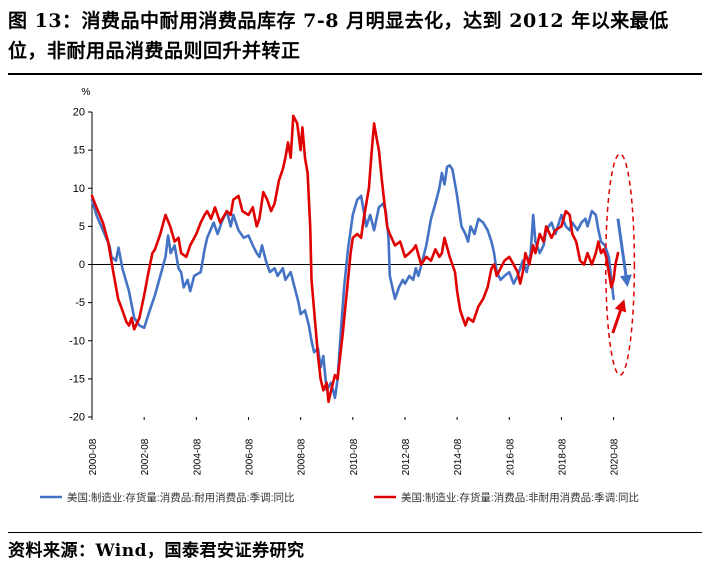 Image resolution: width=710 pixels, height=572 pixels. I want to click on y-tick-label: 15, so click(79, 151).